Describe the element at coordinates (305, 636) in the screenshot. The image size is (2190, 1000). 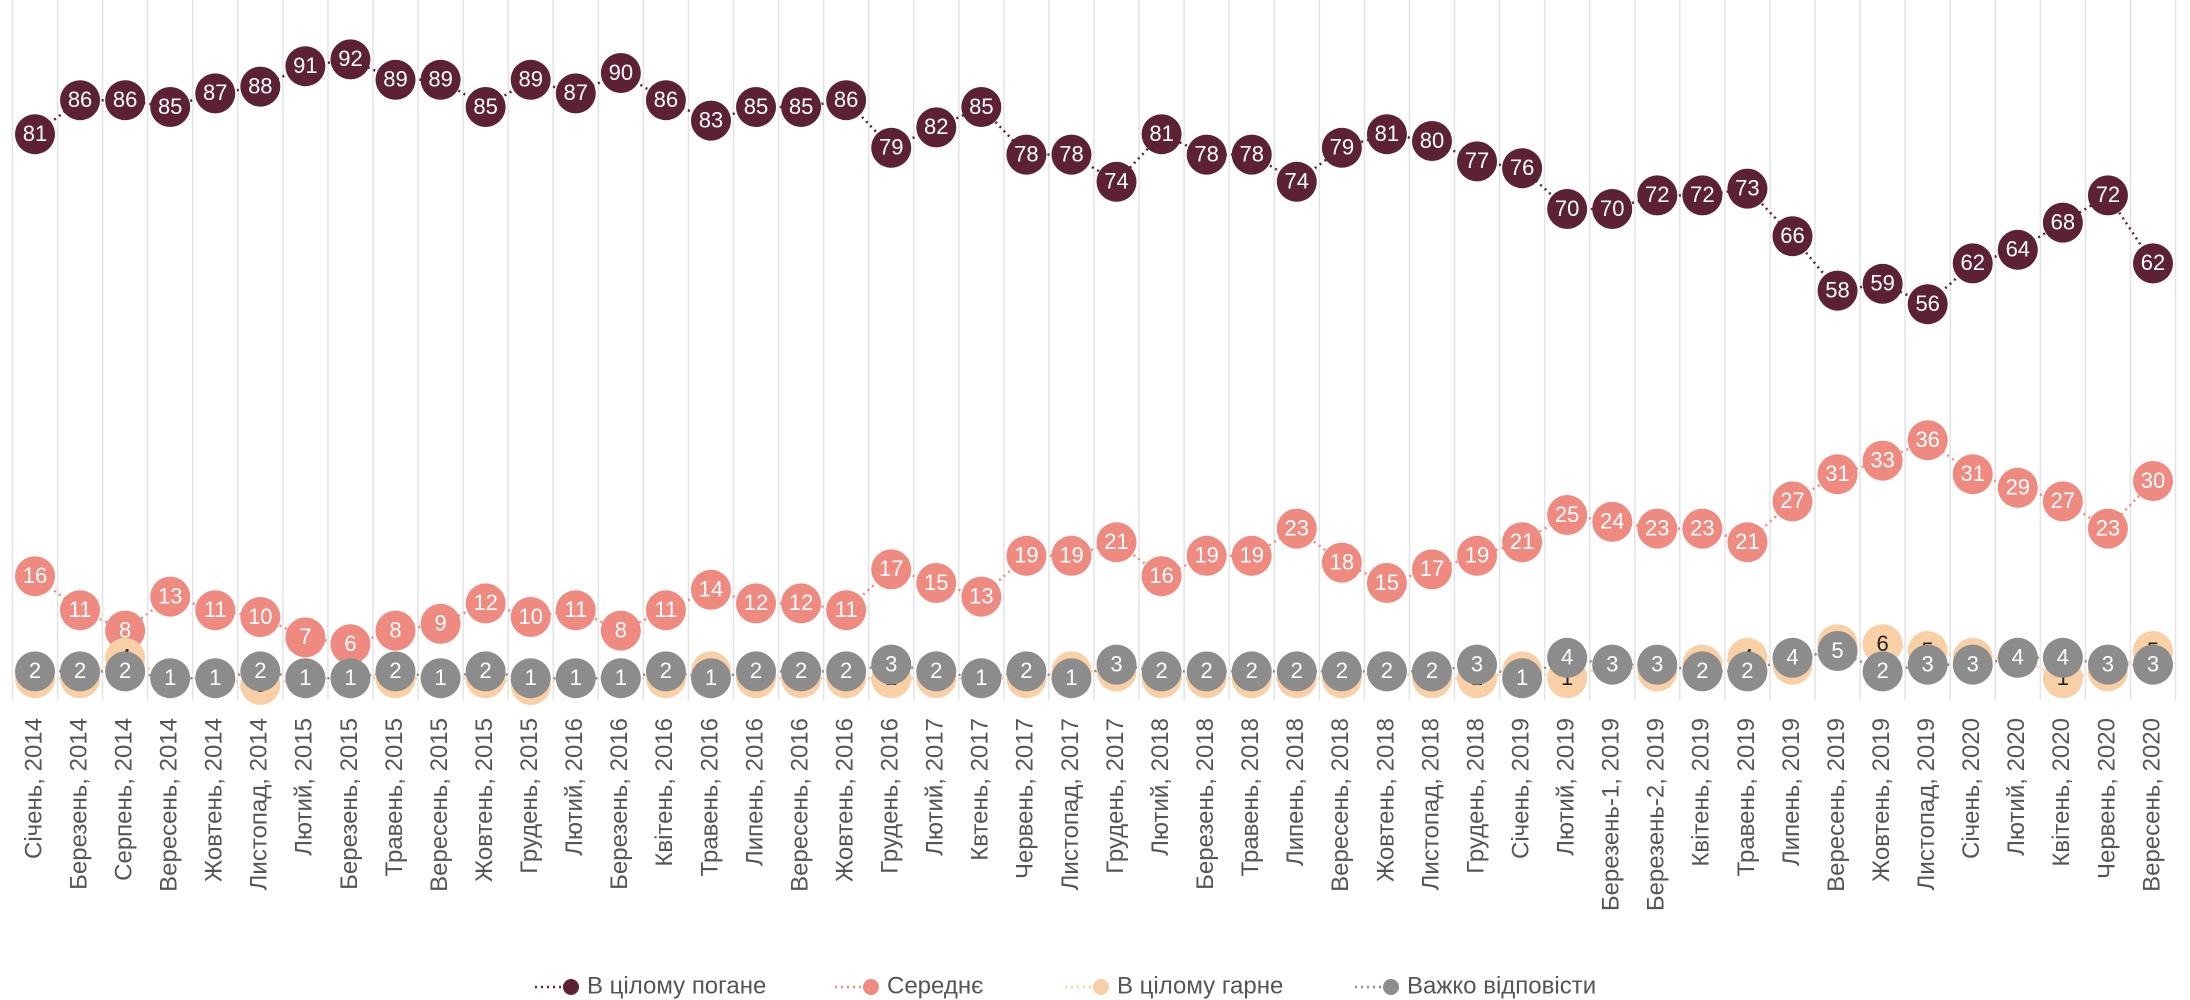
I see `data-label: 7` at that location.